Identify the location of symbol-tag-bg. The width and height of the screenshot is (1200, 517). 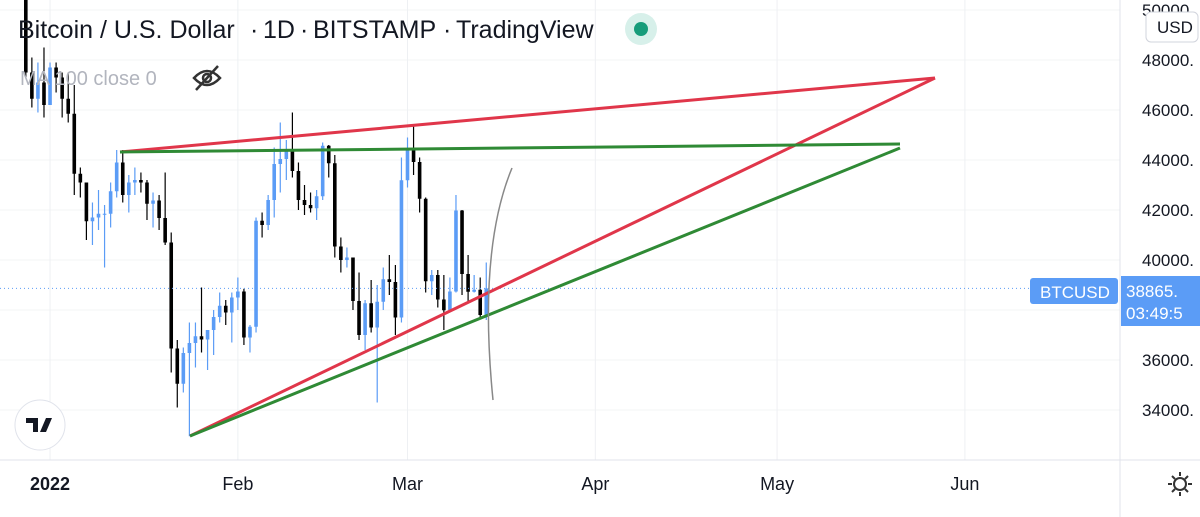
(1074, 291).